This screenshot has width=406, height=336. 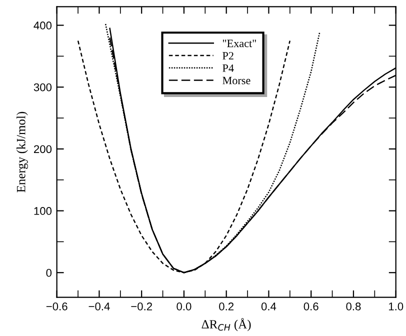 What do you see at coordinates (311, 306) in the screenshot?
I see `x-tick-label: 0.6` at bounding box center [311, 306].